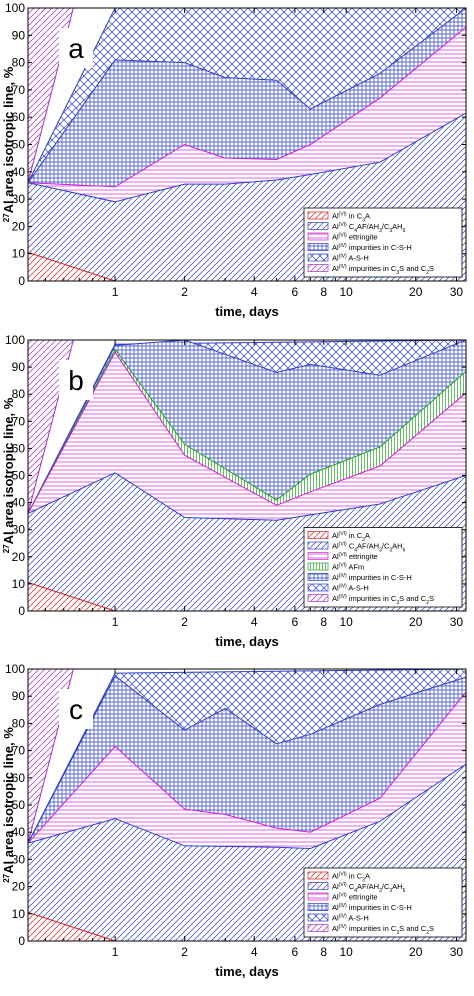 This screenshot has width=474, height=996. What do you see at coordinates (8, 144) in the screenshot?
I see `y-axis-title: 27Al area isotropic line, %` at bounding box center [8, 144].